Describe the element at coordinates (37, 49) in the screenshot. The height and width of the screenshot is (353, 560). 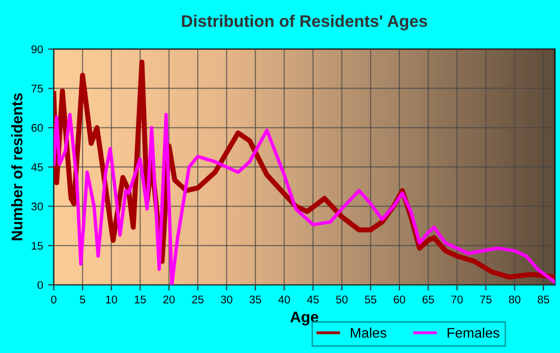
I see `y-tick-label: 90` at that location.